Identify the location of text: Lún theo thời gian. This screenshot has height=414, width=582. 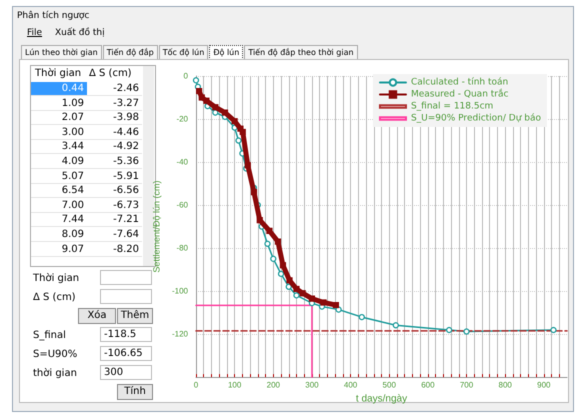
(61, 52).